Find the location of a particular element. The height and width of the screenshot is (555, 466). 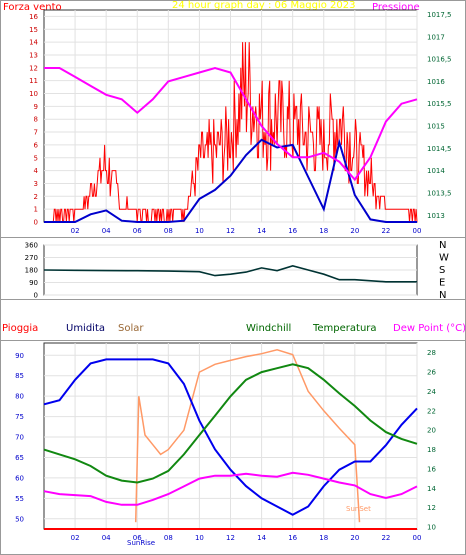

temperature-axis-ticks: 10 12 14 16 18 20 22 24 26 28 is located at coordinates (431, 440).